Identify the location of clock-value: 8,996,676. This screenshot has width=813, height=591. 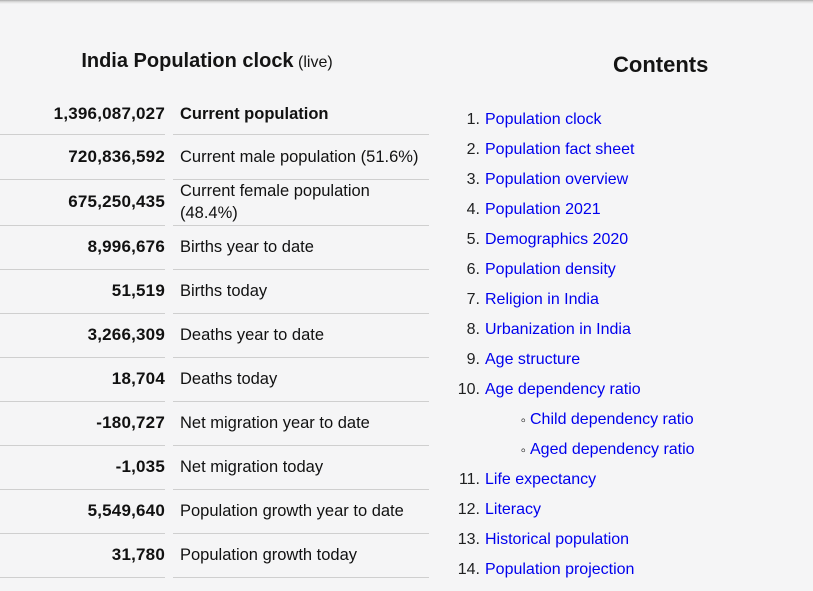
(82, 248).